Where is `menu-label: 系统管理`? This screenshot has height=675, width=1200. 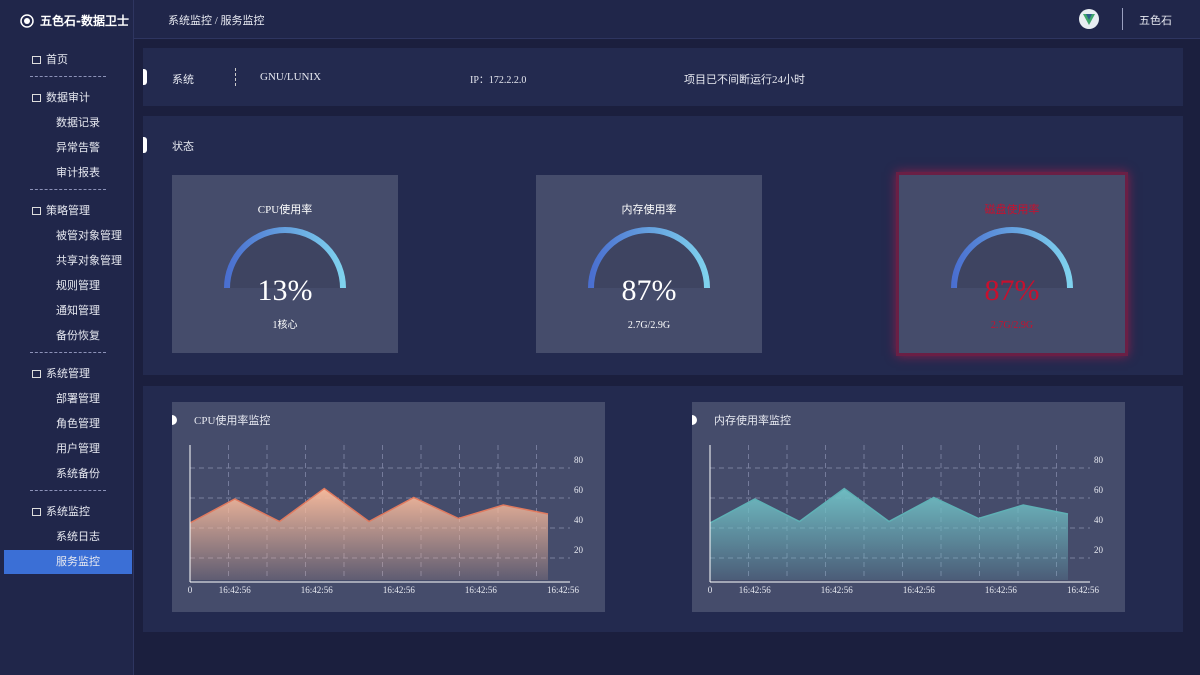
menu-label: 系统管理 is located at coordinates (68, 374).